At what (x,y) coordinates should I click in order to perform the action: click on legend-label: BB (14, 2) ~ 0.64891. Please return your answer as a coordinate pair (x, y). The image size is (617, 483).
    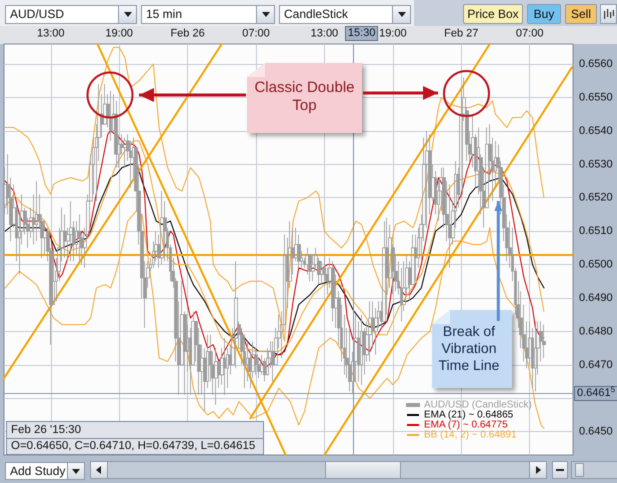
    Looking at the image, I should click on (470, 435).